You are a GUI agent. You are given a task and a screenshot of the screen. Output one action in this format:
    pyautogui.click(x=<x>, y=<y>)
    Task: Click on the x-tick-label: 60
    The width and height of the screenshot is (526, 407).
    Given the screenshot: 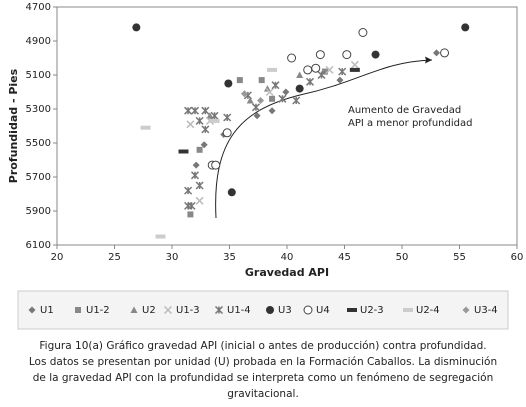 What is the action you would take?
    pyautogui.click(x=517, y=257)
    